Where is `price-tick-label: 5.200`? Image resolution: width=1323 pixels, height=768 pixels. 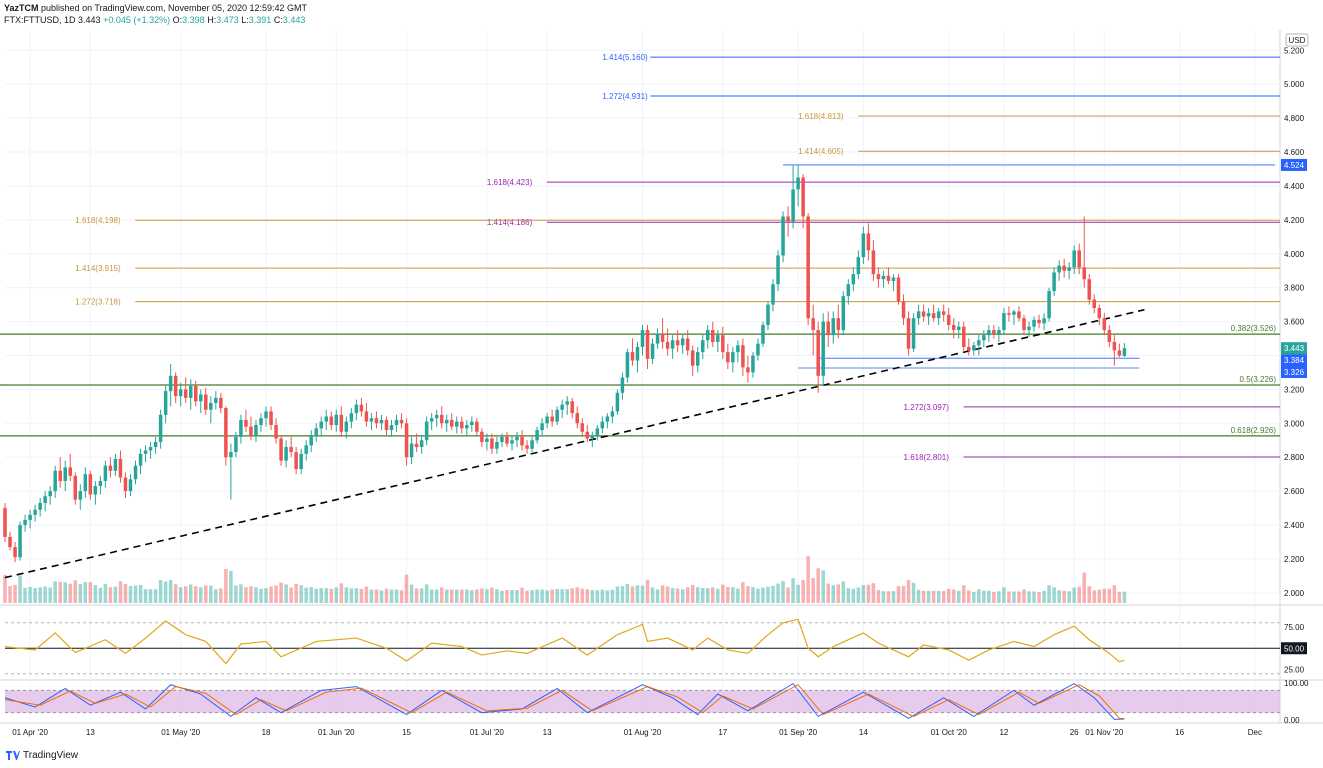
price-tick-label: 5.200 is located at coordinates (1294, 50).